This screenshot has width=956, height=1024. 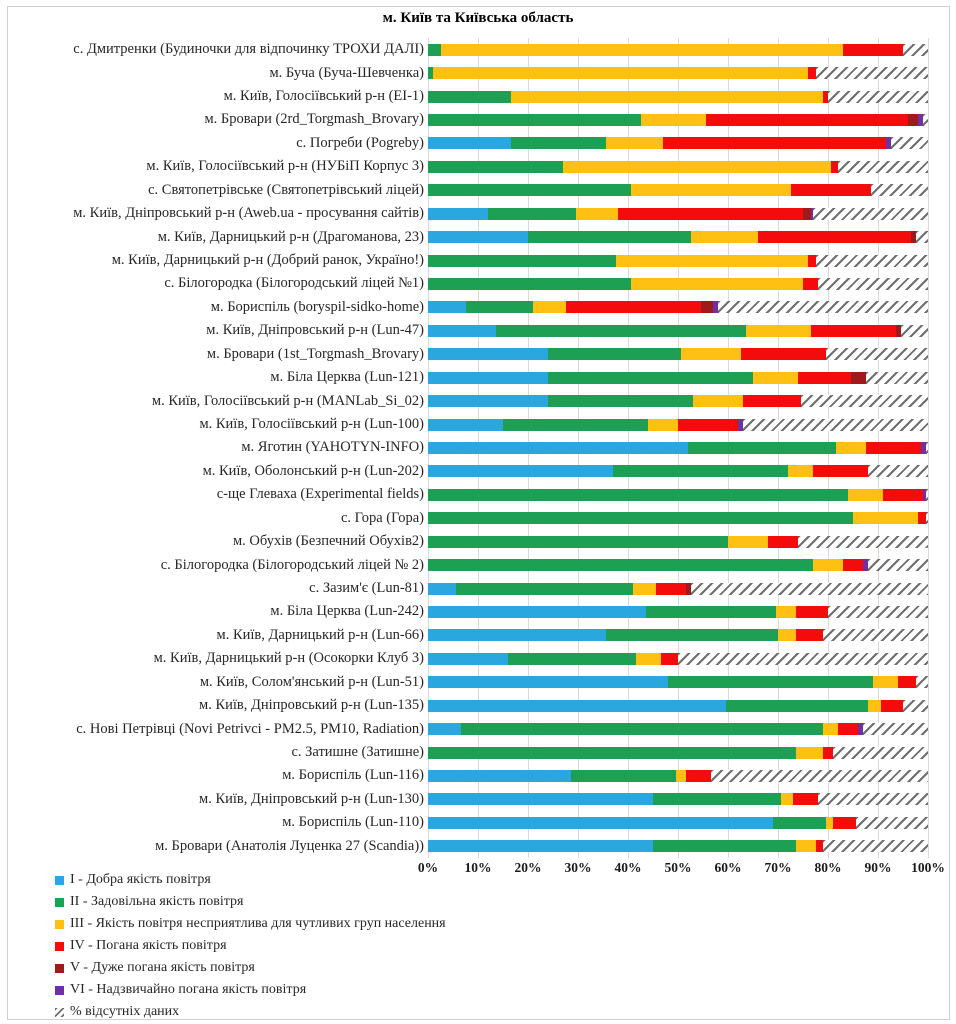 What do you see at coordinates (347, 377) in the screenshot?
I see `row-label: м. Біла Церква (Lun-121)` at bounding box center [347, 377].